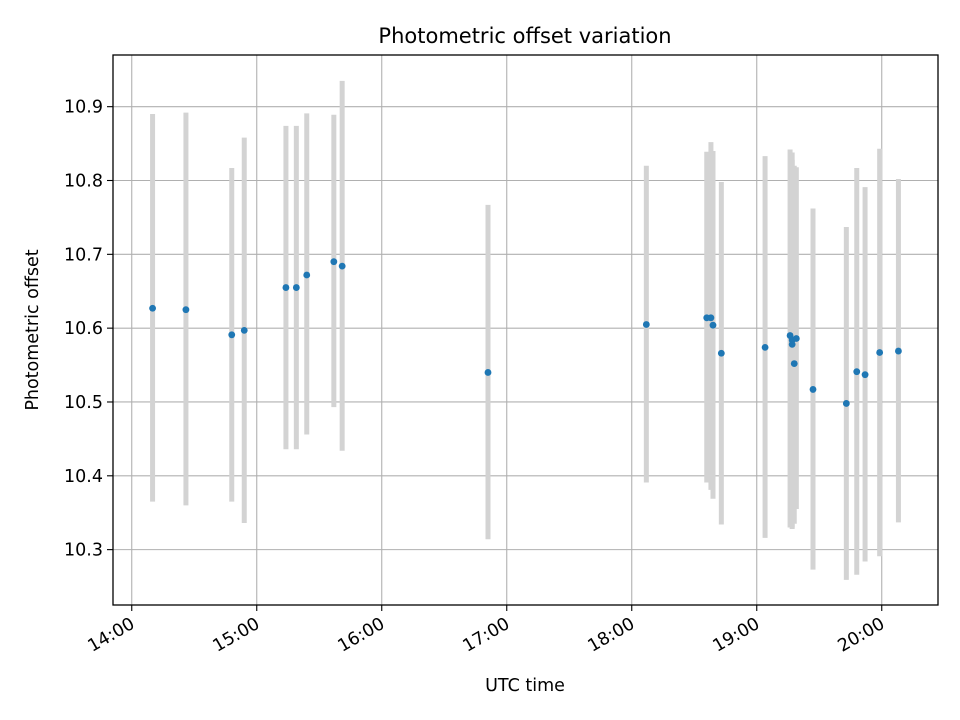 Image resolution: width=960 pixels, height=720 pixels. I want to click on y-tick-label: 10.3, so click(83, 551).